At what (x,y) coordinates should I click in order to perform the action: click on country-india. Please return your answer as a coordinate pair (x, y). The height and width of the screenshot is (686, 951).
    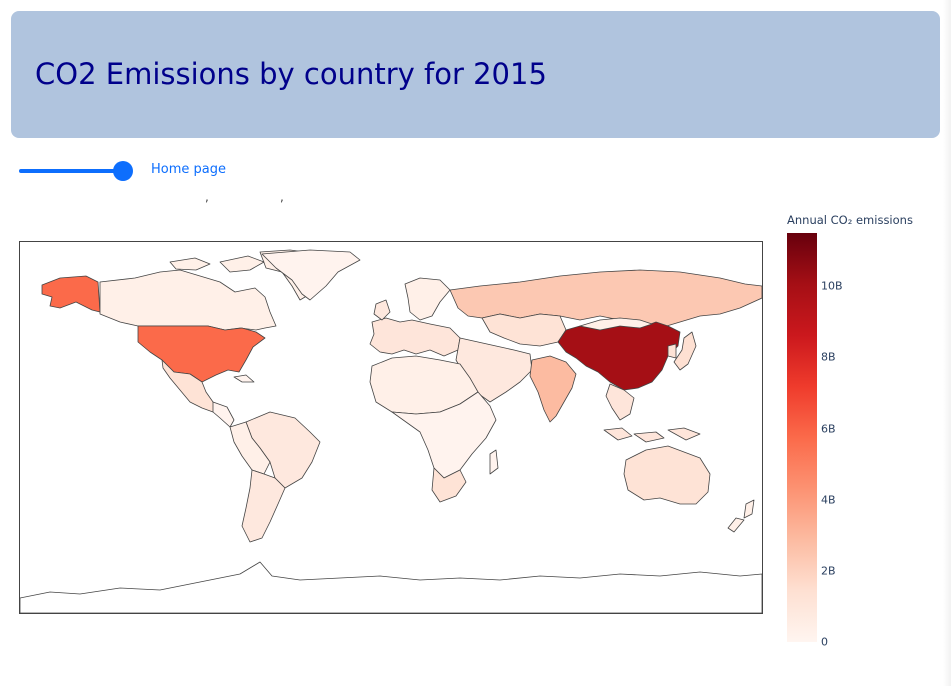
    Looking at the image, I should click on (553, 389).